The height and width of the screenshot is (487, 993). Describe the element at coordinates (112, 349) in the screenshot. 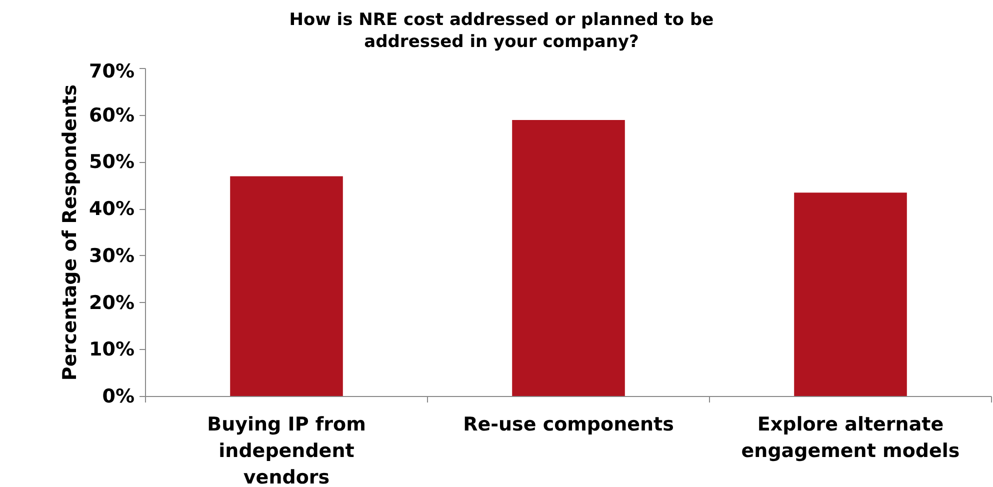

I see `y-tick-label: 10%` at that location.